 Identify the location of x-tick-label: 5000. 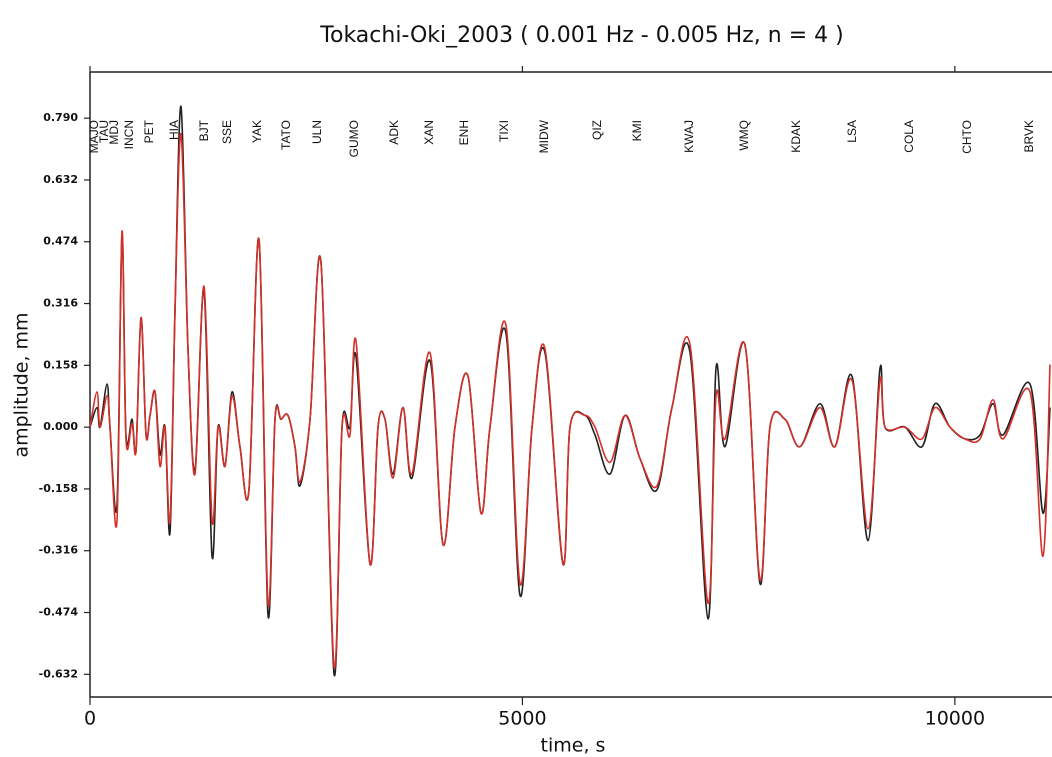
(522, 719).